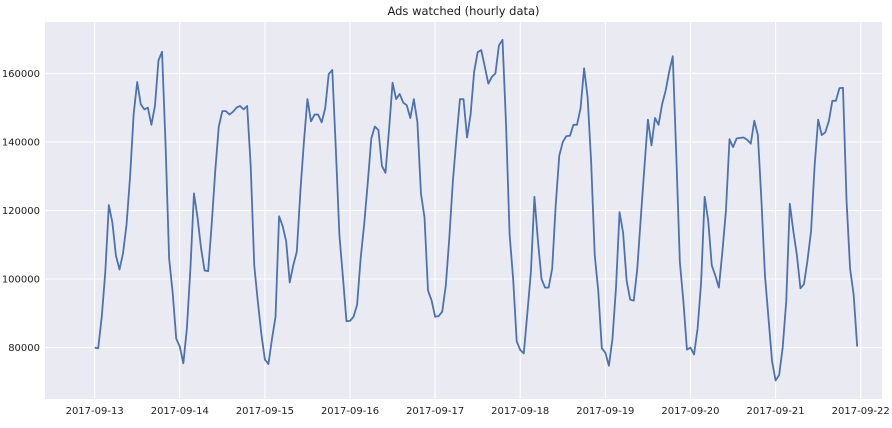 The height and width of the screenshot is (428, 892). I want to click on x-tick-label: 2017-09-13, so click(95, 411).